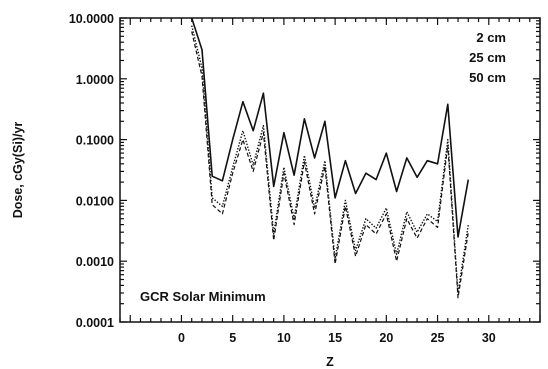 This screenshot has width=548, height=369. I want to click on legend-entry-2: 50 cm, so click(487, 77).